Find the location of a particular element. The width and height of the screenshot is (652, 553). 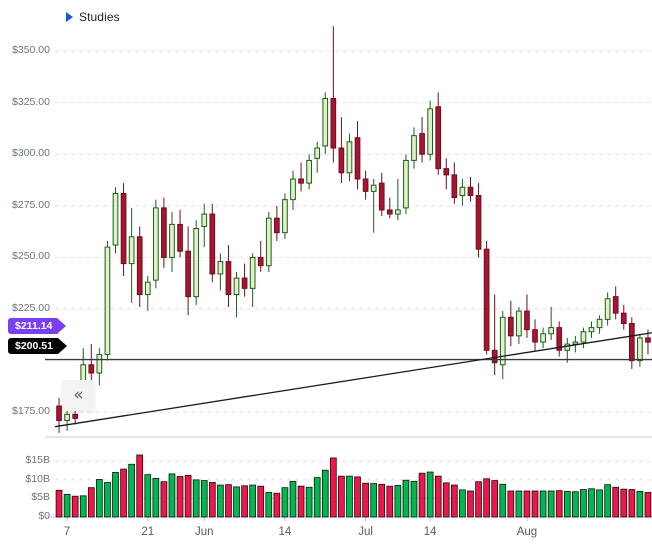

last-price-badge: $200.51 is located at coordinates (37, 346).